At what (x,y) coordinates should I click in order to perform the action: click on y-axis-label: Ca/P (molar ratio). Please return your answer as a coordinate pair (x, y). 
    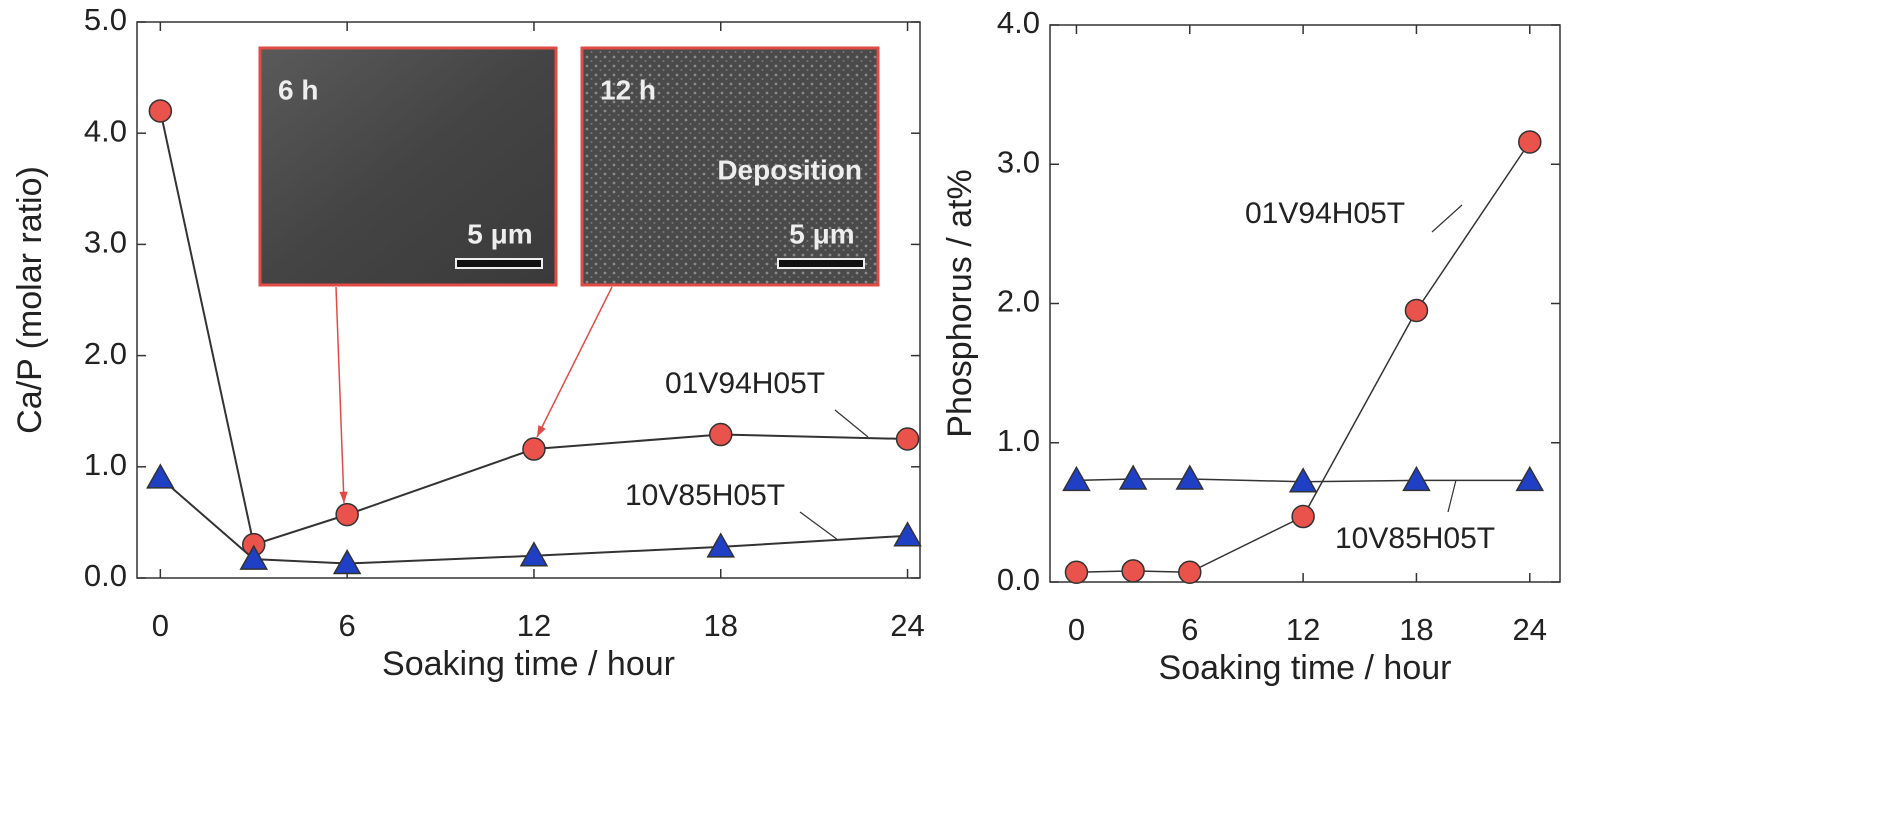
    Looking at the image, I should click on (30, 300).